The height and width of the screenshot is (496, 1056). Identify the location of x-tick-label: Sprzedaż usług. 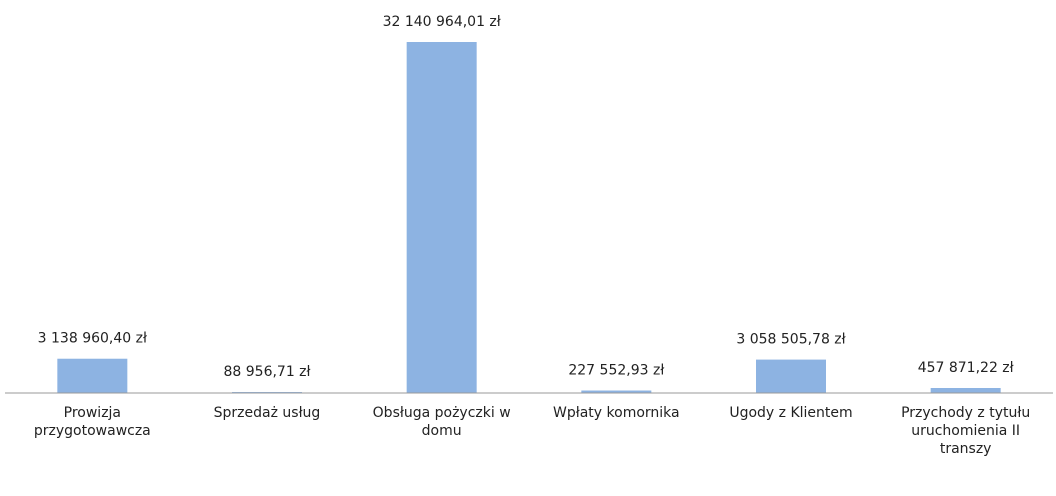
(267, 413).